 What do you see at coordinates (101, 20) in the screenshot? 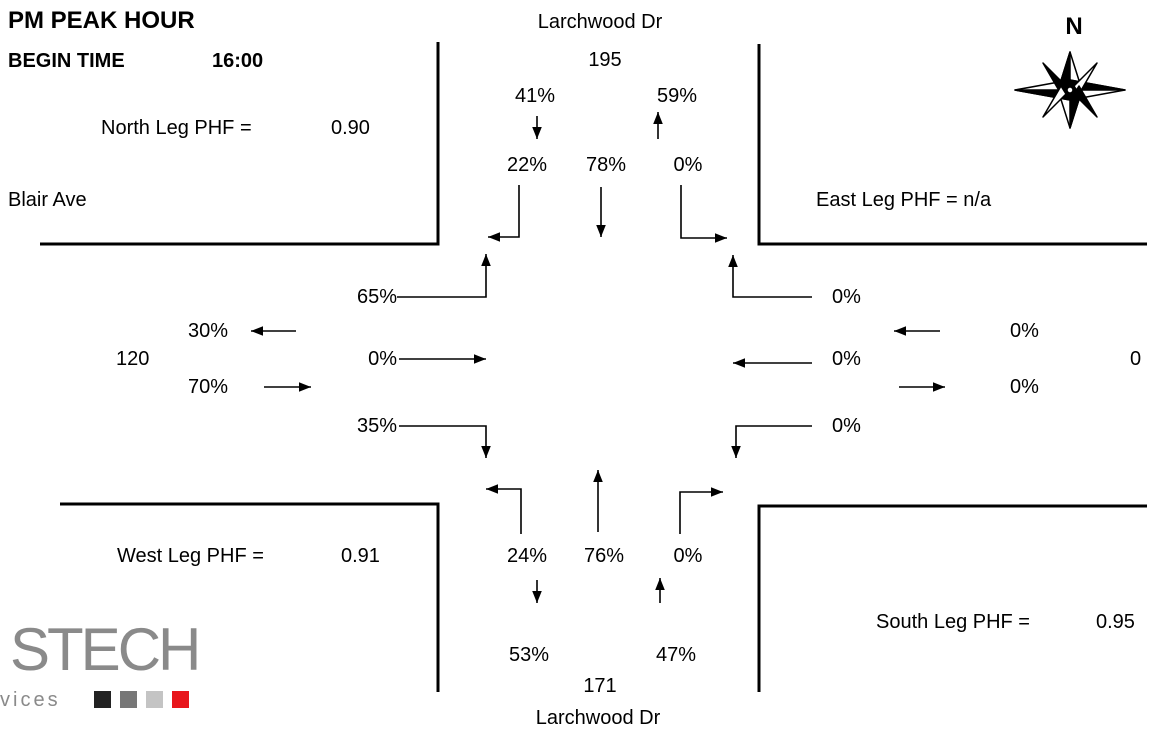
I see `page-title: PM PEAK HOUR` at bounding box center [101, 20].